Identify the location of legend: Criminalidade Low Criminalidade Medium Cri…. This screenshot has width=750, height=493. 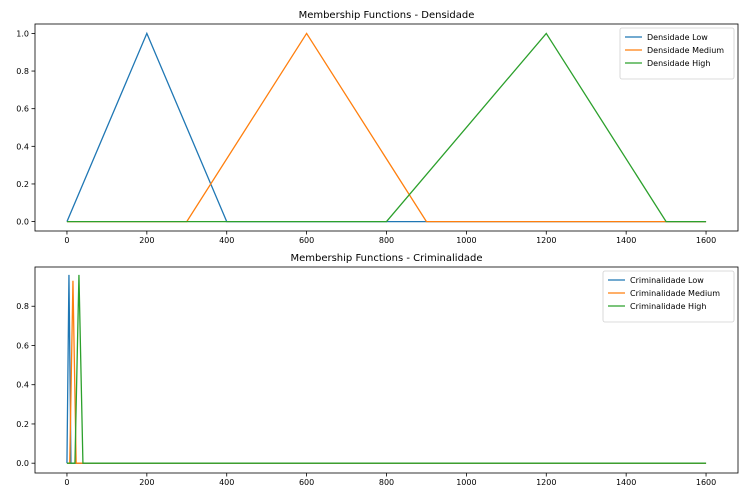
(668, 296).